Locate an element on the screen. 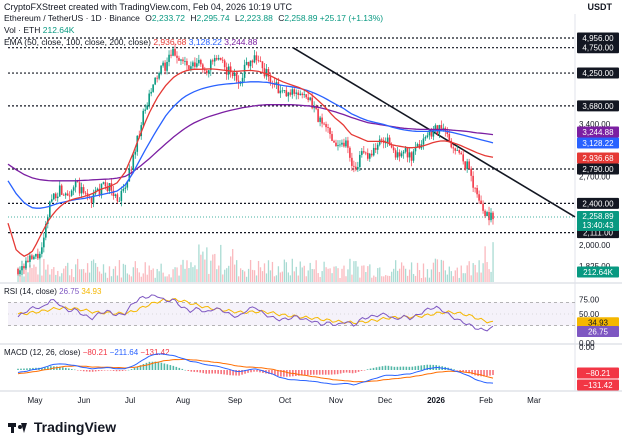  volume-price-tag: 212.64K is located at coordinates (598, 272).